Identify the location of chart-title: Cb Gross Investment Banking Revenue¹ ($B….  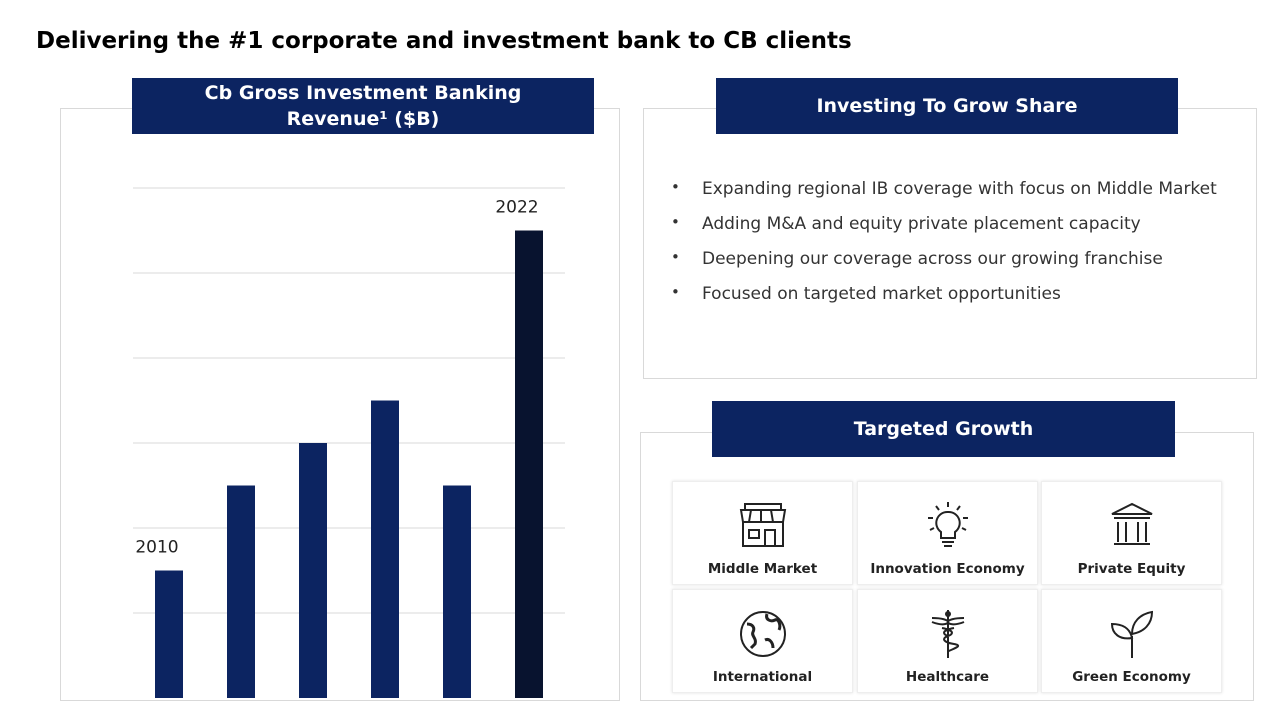
(363, 106).